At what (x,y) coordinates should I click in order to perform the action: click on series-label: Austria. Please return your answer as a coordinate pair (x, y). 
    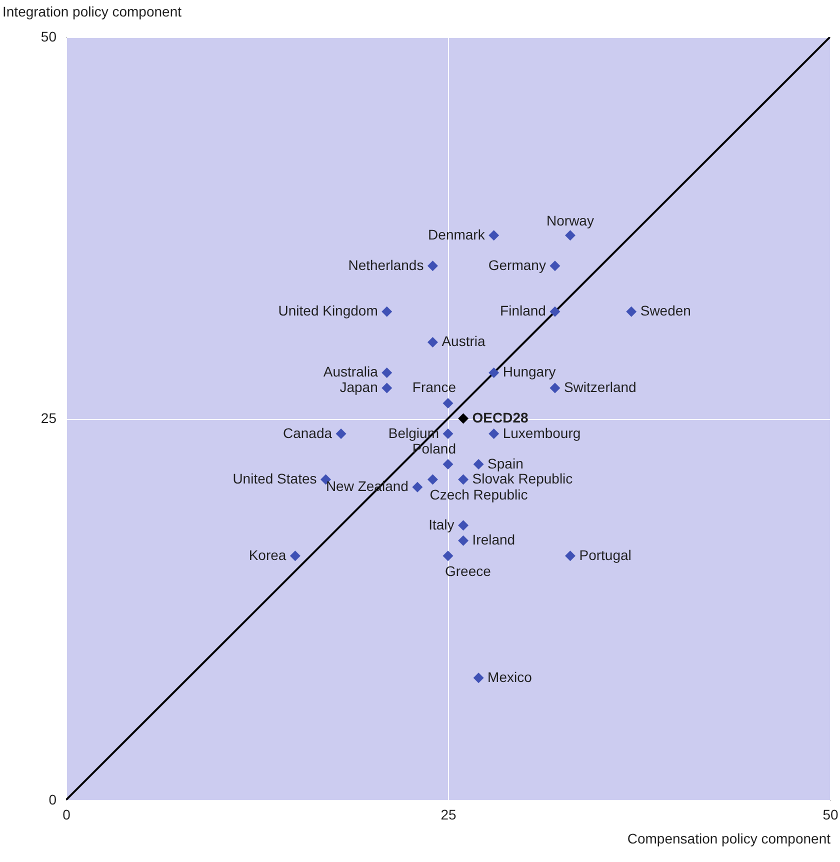
    Looking at the image, I should click on (464, 341).